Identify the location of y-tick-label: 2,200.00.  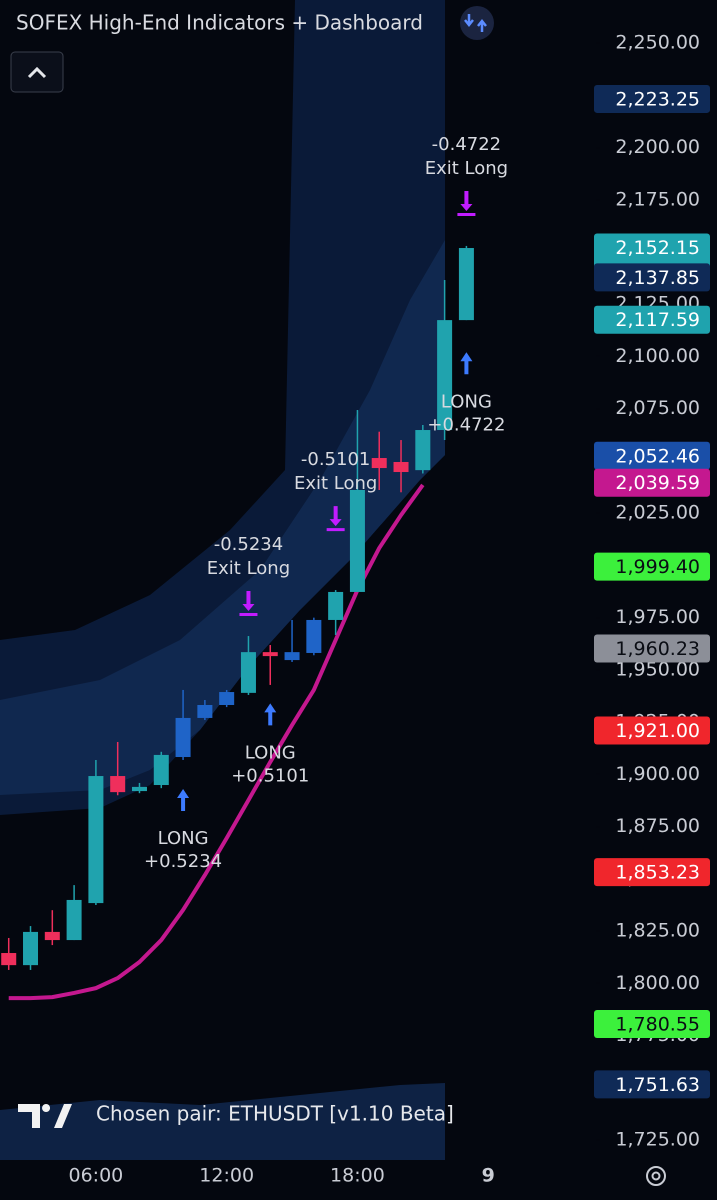
(657, 147).